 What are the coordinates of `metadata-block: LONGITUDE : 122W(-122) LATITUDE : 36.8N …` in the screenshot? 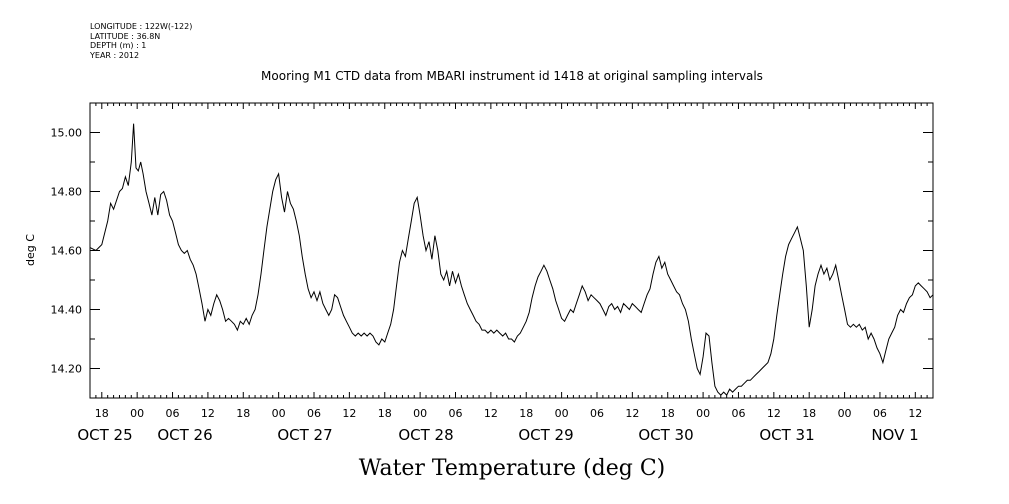 It's located at (141, 41).